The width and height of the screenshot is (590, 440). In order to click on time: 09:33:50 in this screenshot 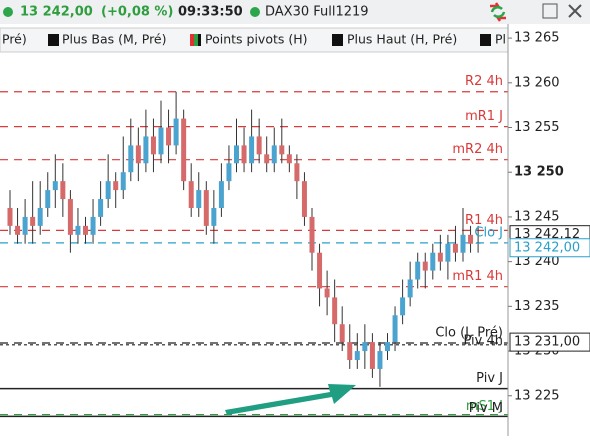, I will do `click(210, 12)`.